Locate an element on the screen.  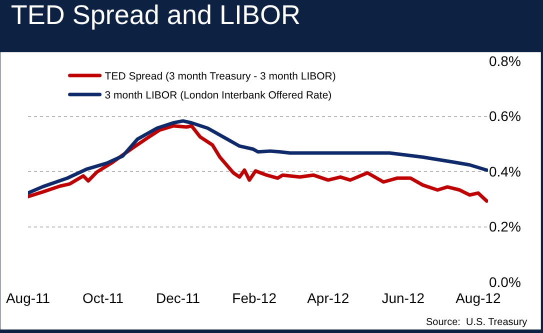
x-tick-label: Aug-11 is located at coordinates (28, 298).